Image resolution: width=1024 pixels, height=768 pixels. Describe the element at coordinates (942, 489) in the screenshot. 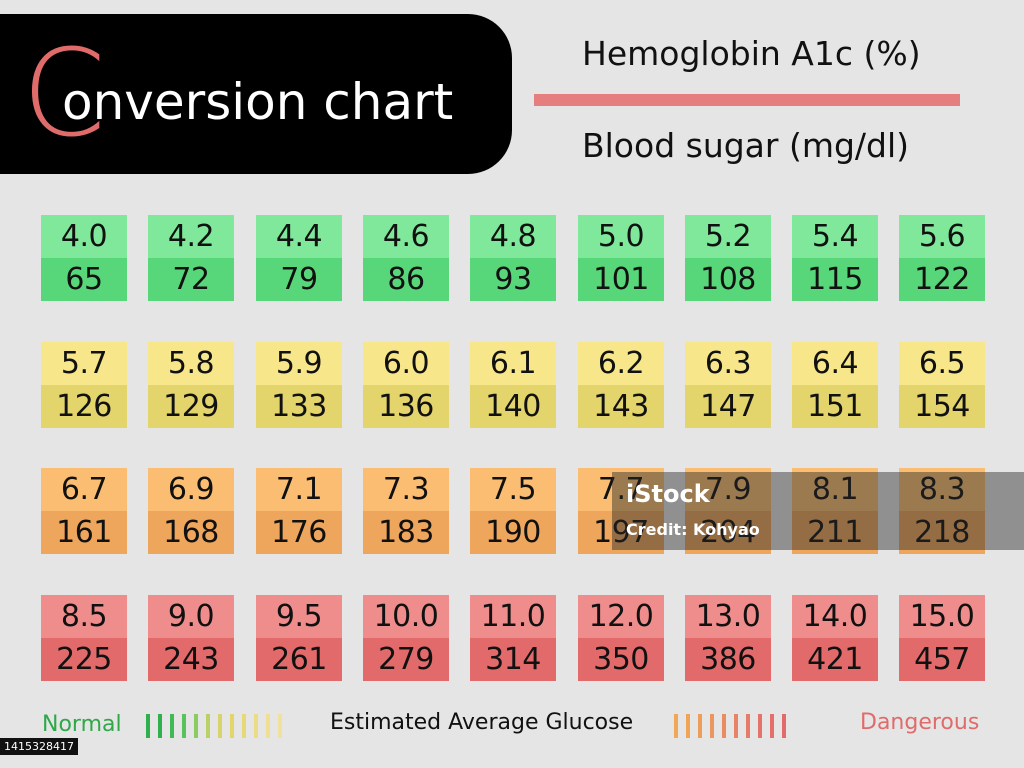

I see `a1c-value: 8.3` at that location.